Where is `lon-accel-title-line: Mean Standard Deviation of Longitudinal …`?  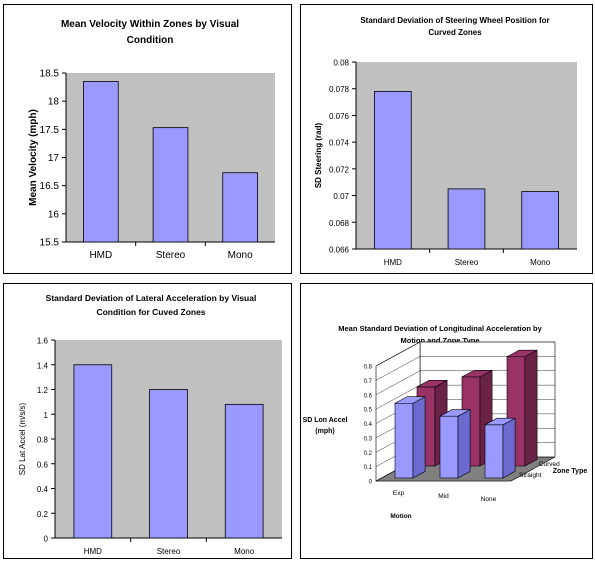 lon-accel-title-line: Mean Standard Deviation of Longitudinal … is located at coordinates (440, 328).